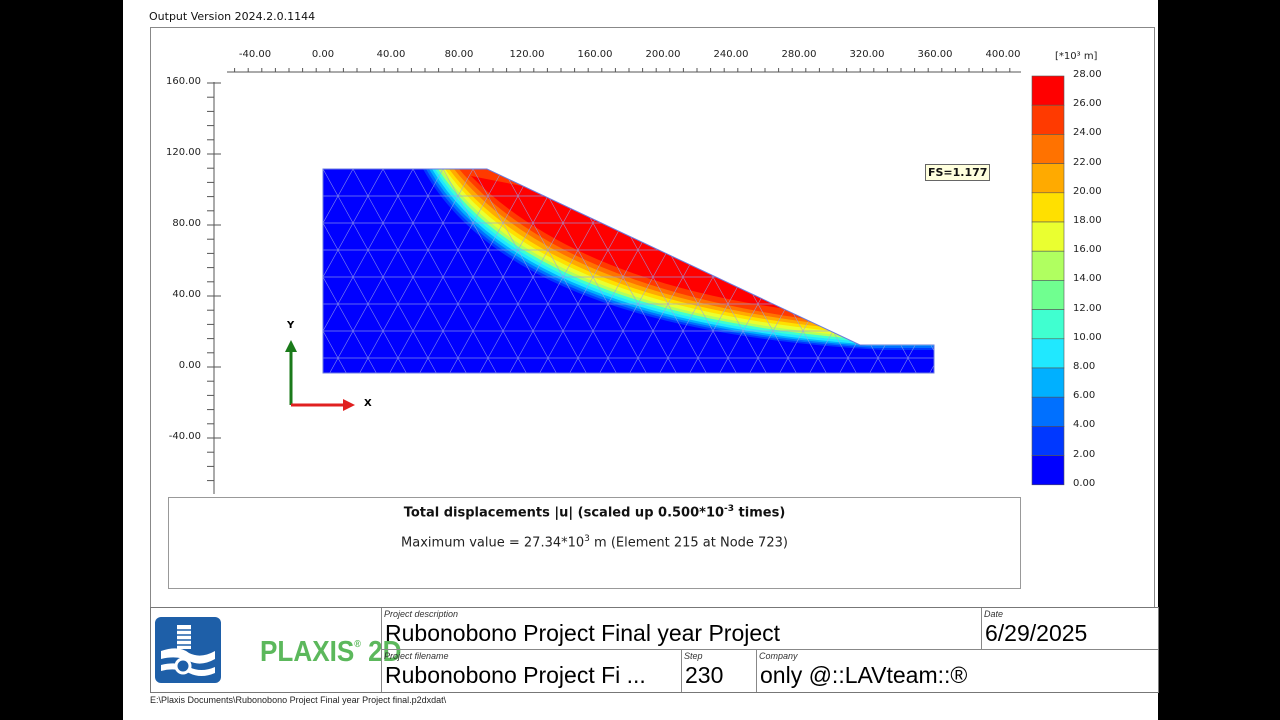  I want to click on legend-value: 28.00, so click(1087, 74).